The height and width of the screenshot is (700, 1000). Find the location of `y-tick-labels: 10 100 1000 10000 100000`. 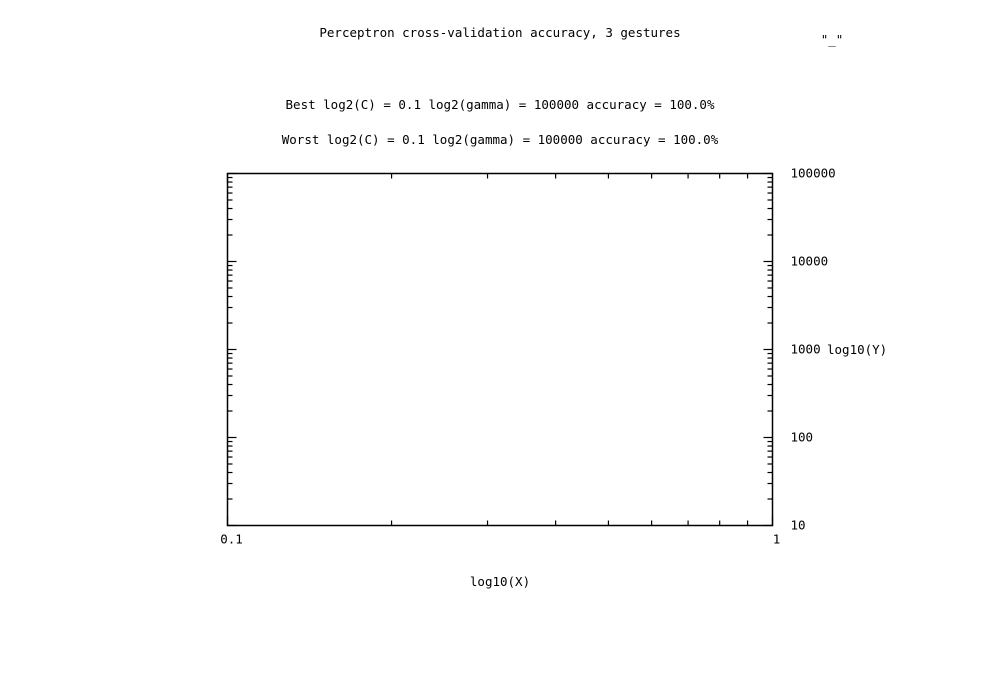

y-tick-labels: 10 100 1000 10000 100000 is located at coordinates (813, 349).